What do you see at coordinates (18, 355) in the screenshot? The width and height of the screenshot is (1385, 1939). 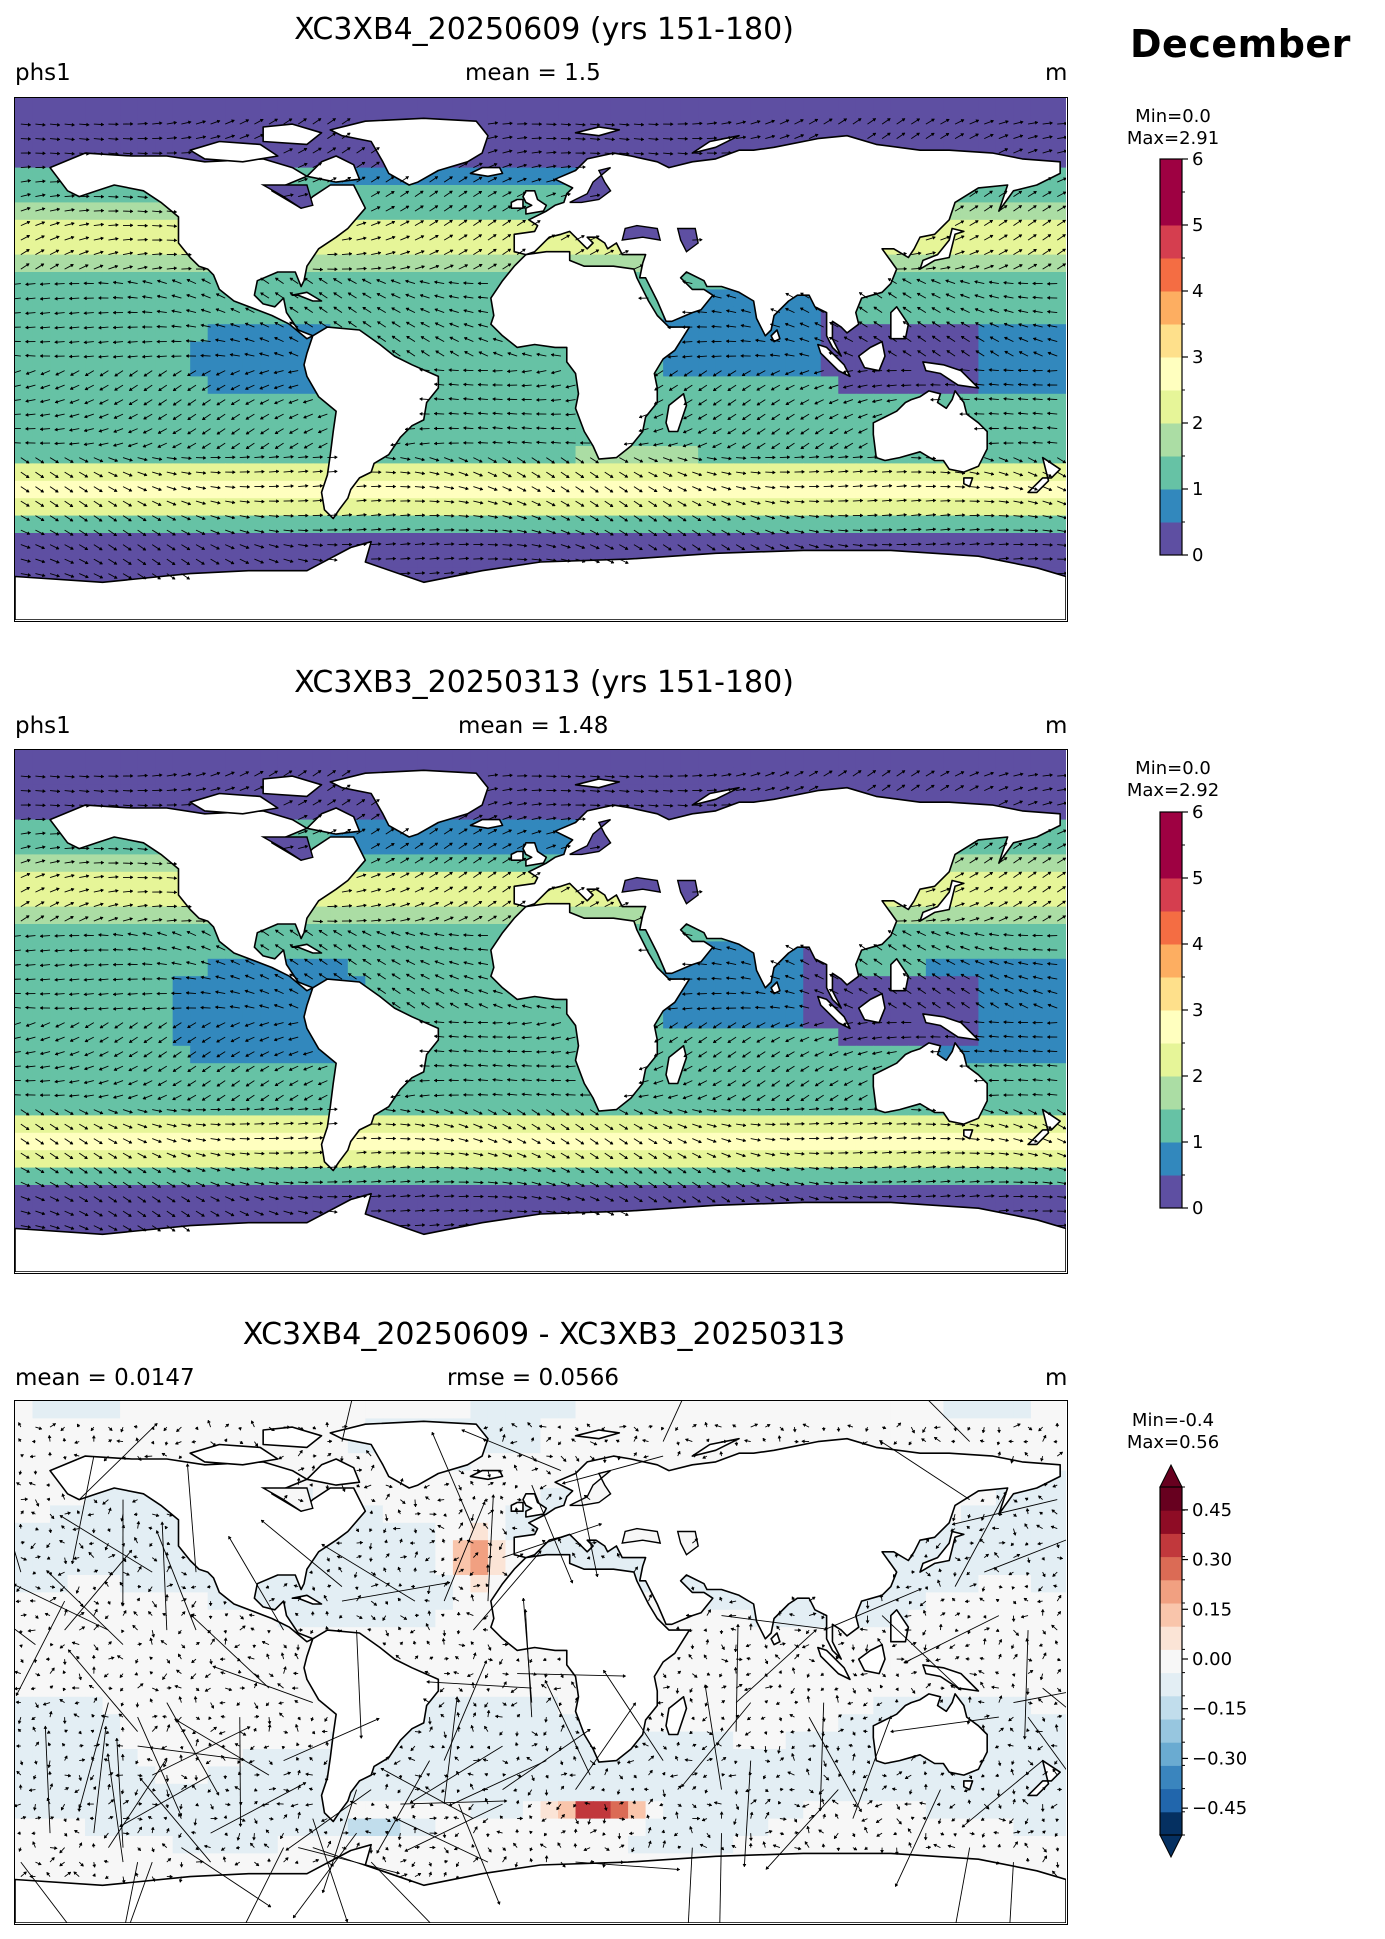 I see `arrow-shaft` at bounding box center [18, 355].